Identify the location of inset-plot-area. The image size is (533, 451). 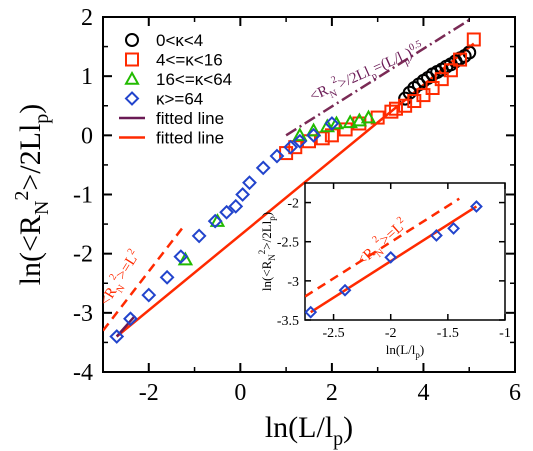
(394, 258).